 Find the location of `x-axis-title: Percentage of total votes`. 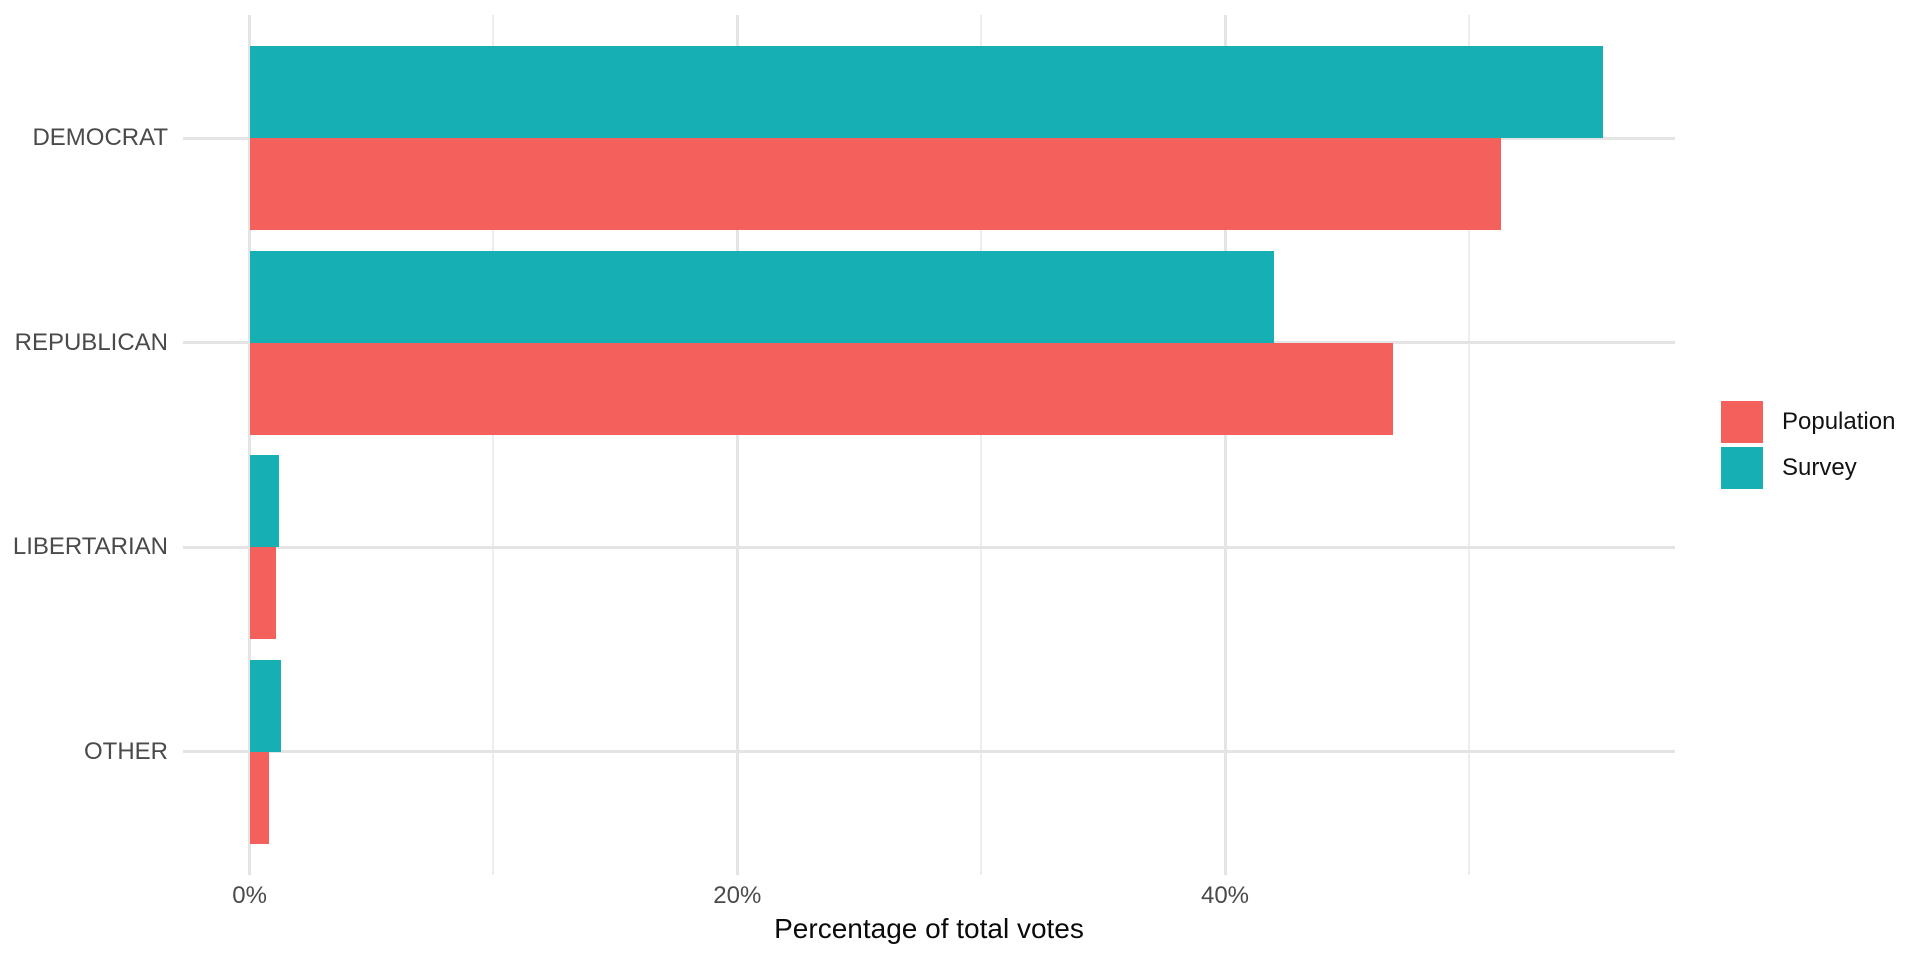

x-axis-title: Percentage of total votes is located at coordinates (929, 928).